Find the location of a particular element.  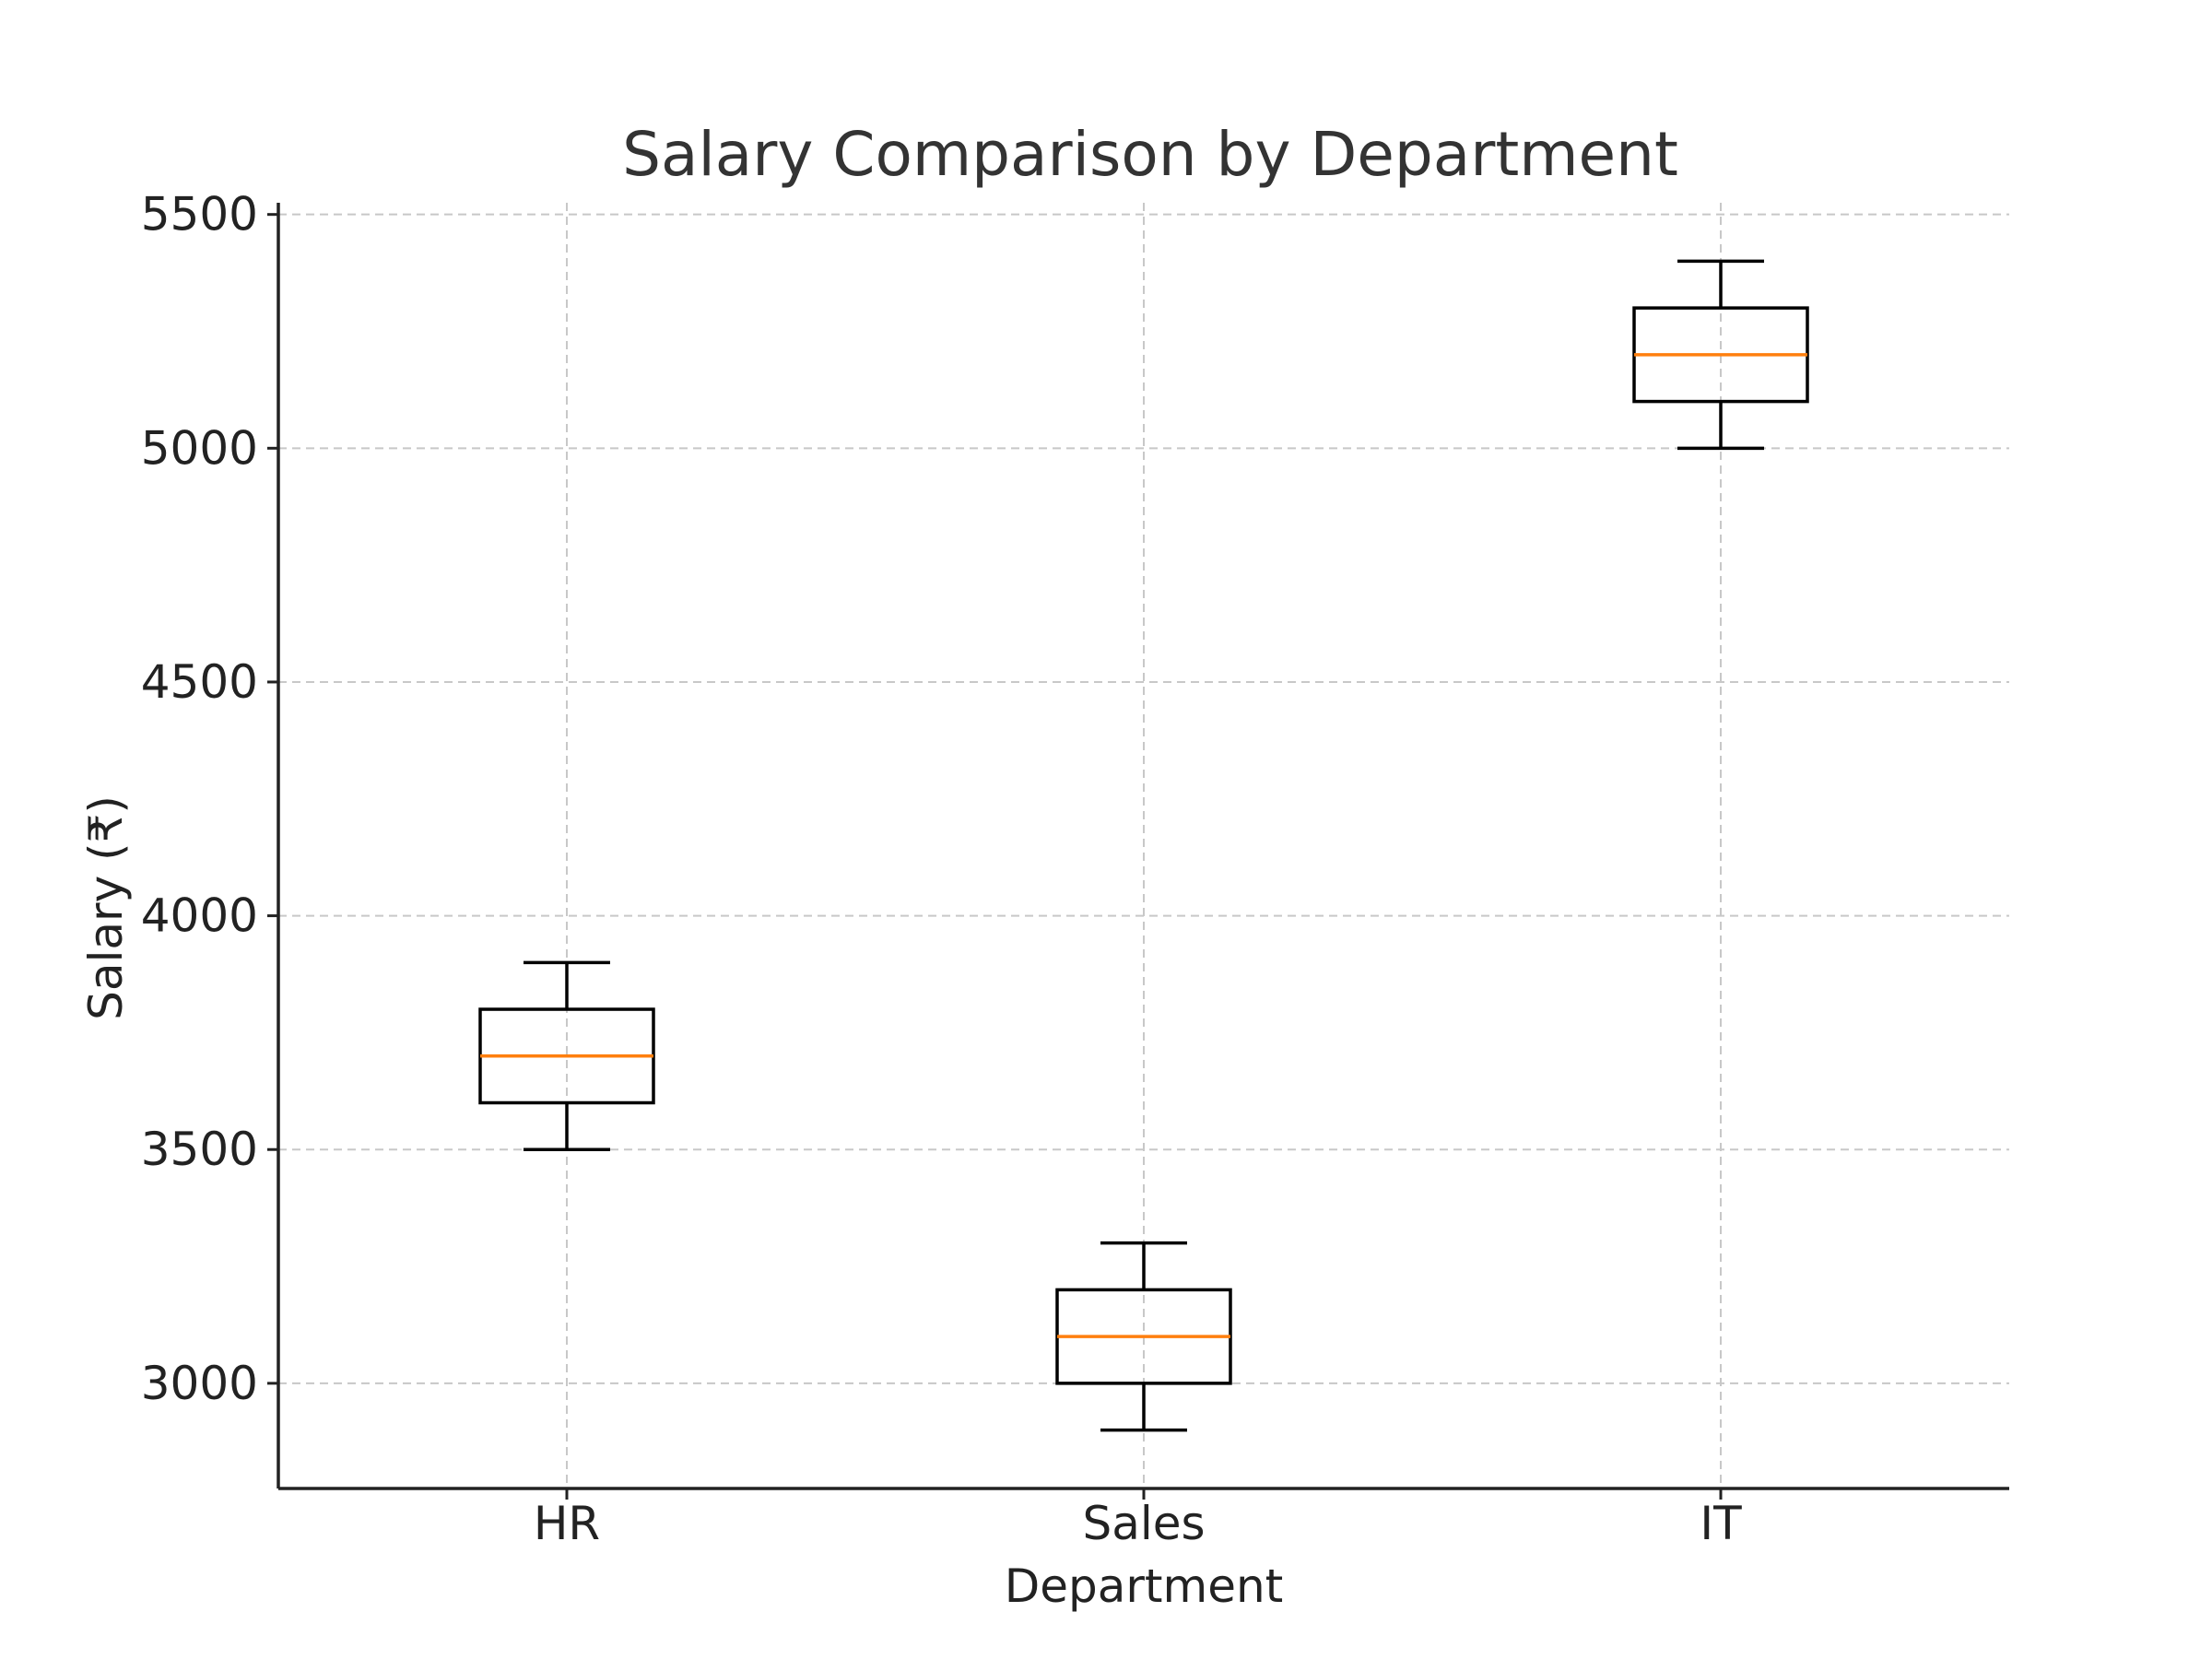

box-group-sales is located at coordinates (1143, 1336).